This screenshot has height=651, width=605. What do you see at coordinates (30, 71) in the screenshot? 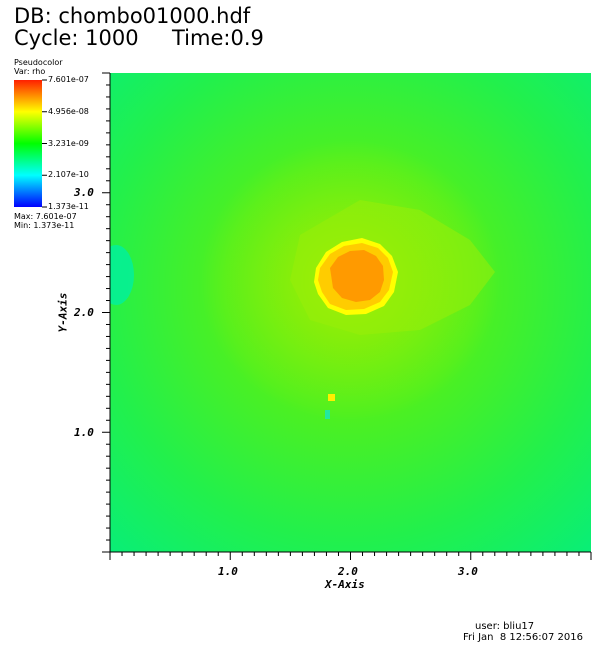
I see `legend-var-label: Var: rho` at bounding box center [30, 71].